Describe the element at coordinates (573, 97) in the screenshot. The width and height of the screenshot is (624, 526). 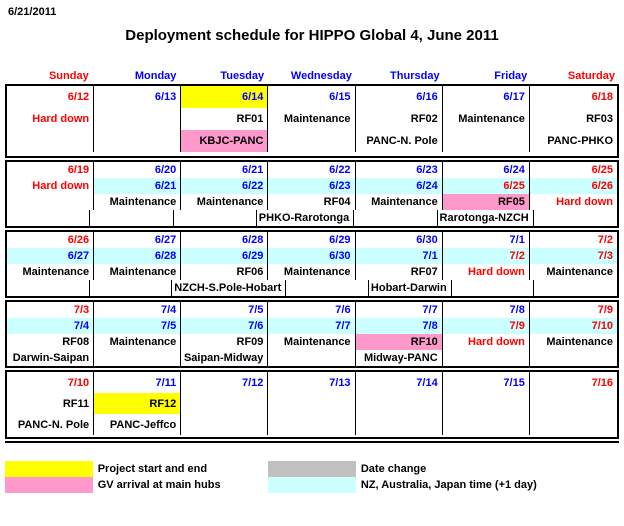
I see `calendar-cell: 6/18` at that location.